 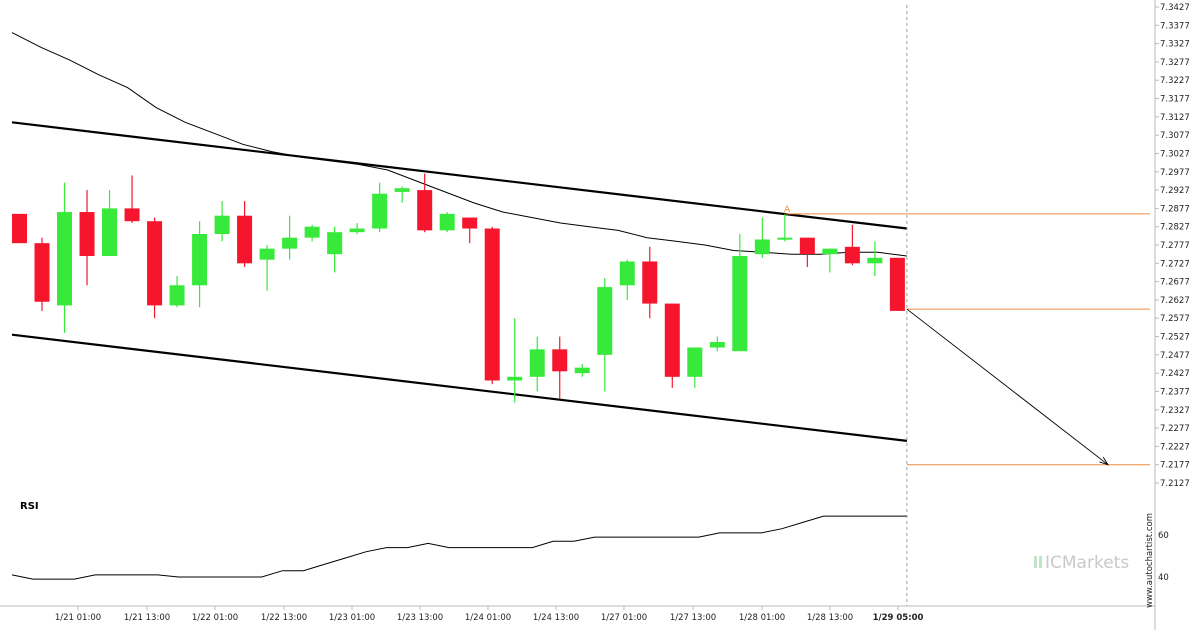 What do you see at coordinates (147, 618) in the screenshot?
I see `x-tick-label: 1/21 13:00` at bounding box center [147, 618].